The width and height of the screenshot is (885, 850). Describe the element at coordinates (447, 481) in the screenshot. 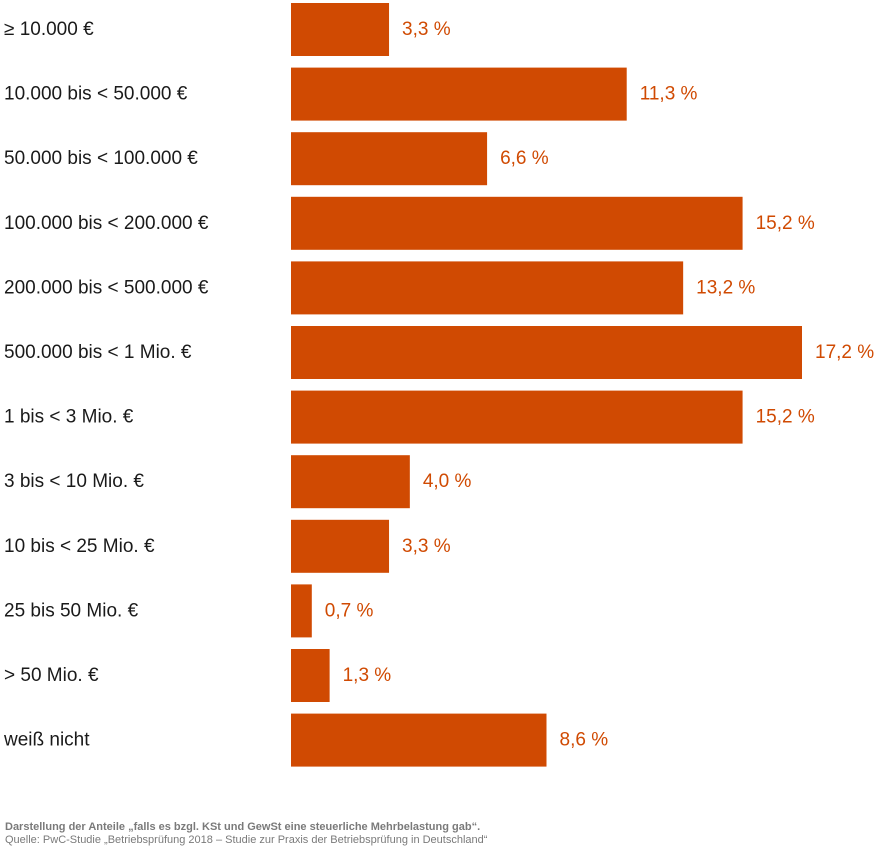

I see `value-label: 4,0 %` at that location.